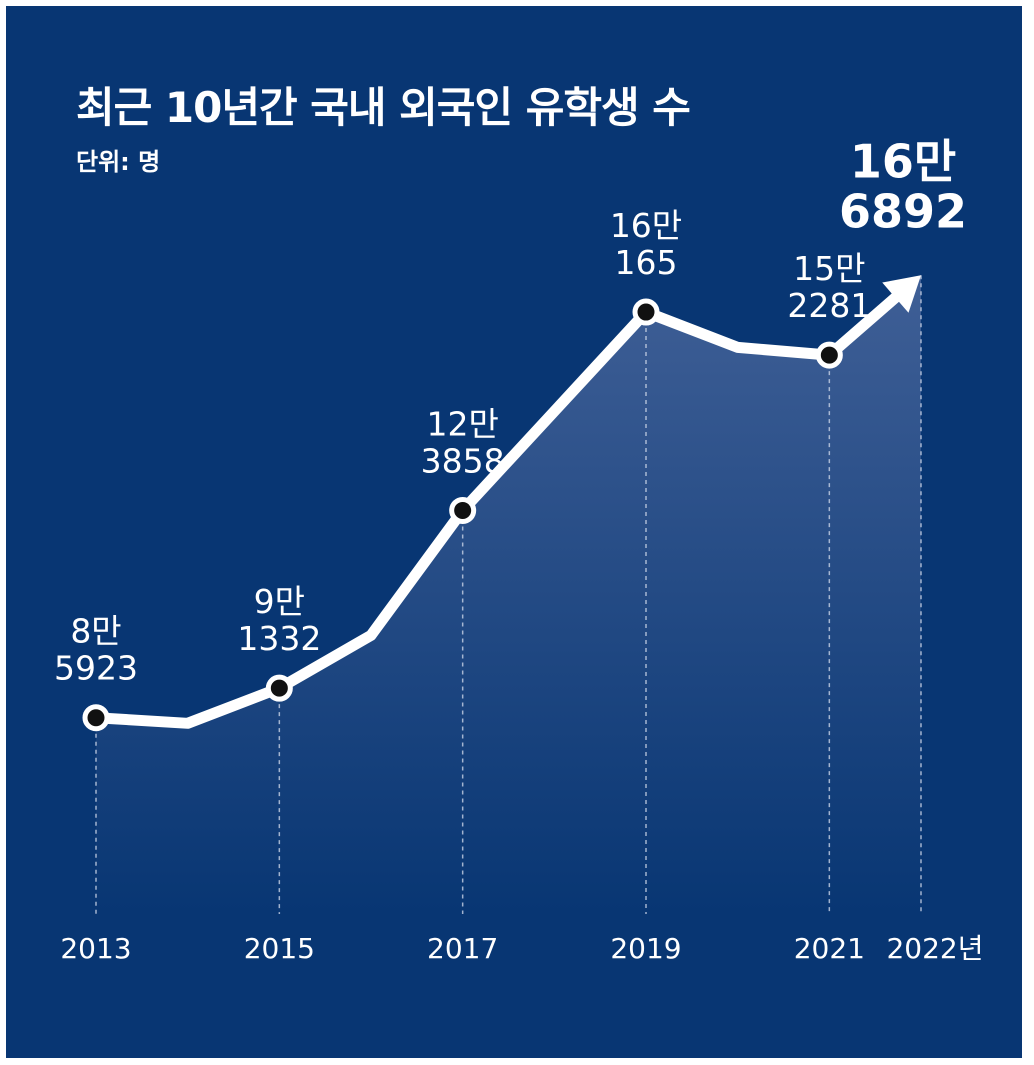  Describe the element at coordinates (96, 718) in the screenshot. I see `data-point-2013` at that location.